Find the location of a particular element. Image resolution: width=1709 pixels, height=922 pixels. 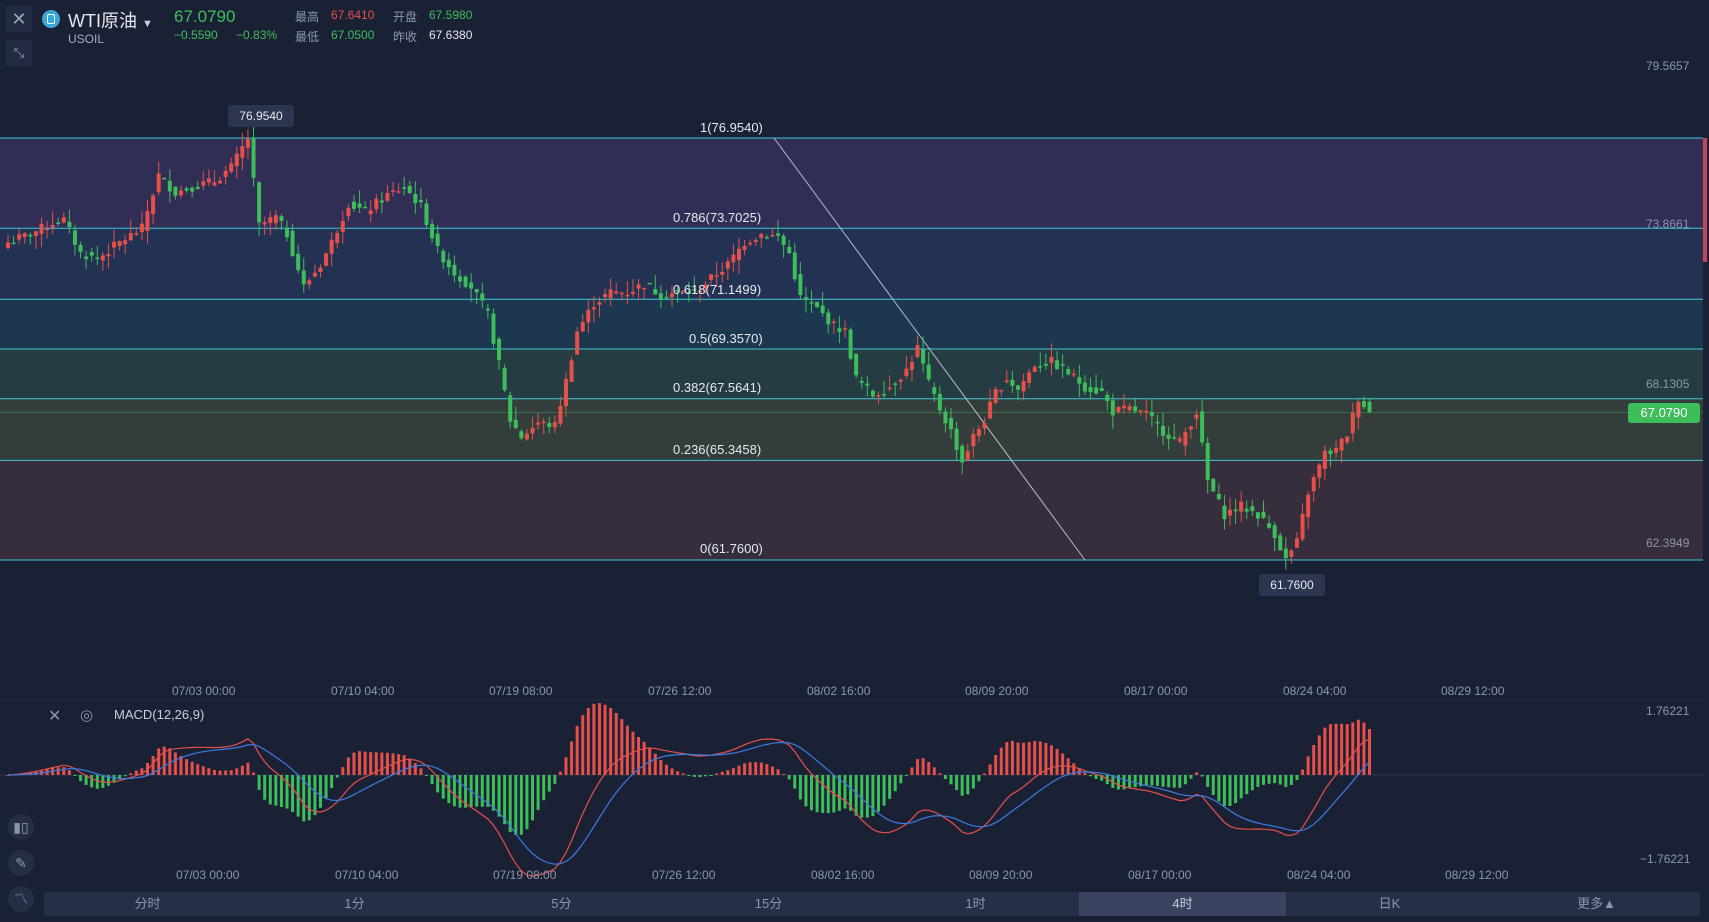

high-value: 67.6410 is located at coordinates (353, 15).